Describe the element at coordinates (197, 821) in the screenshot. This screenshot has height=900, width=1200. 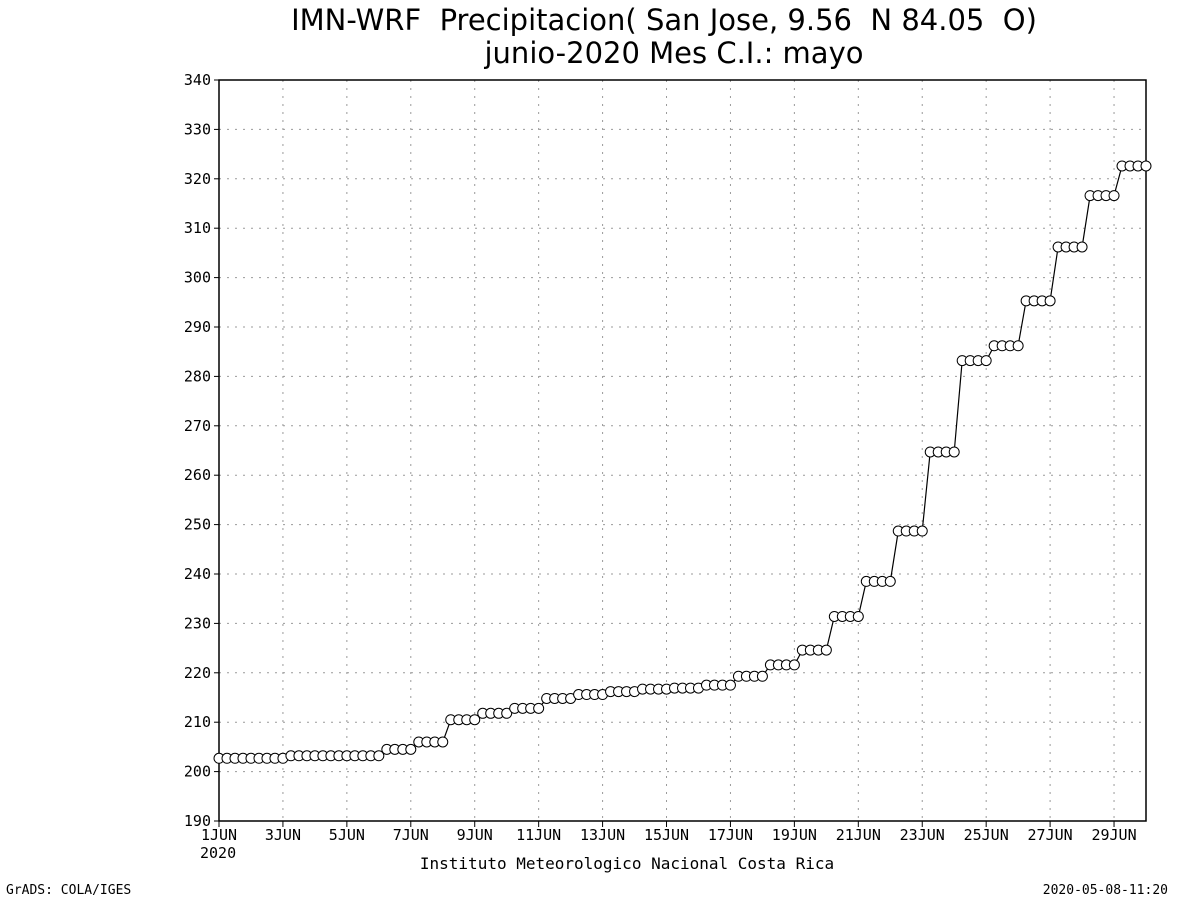
I see `y-tick-label: 190` at that location.